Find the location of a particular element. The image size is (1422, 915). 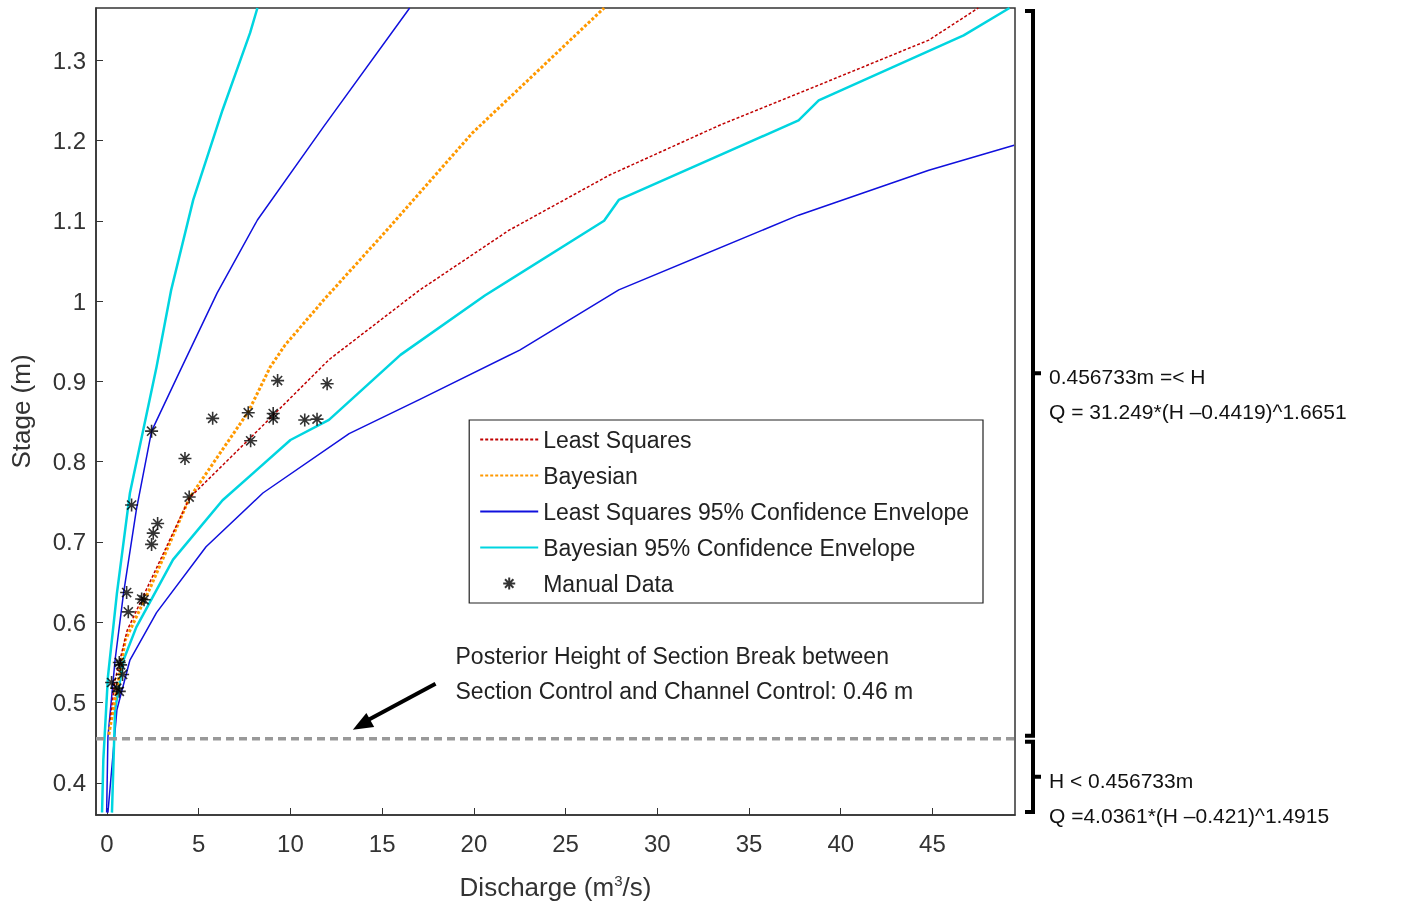

y-tick-label: 1 is located at coordinates (79, 301).